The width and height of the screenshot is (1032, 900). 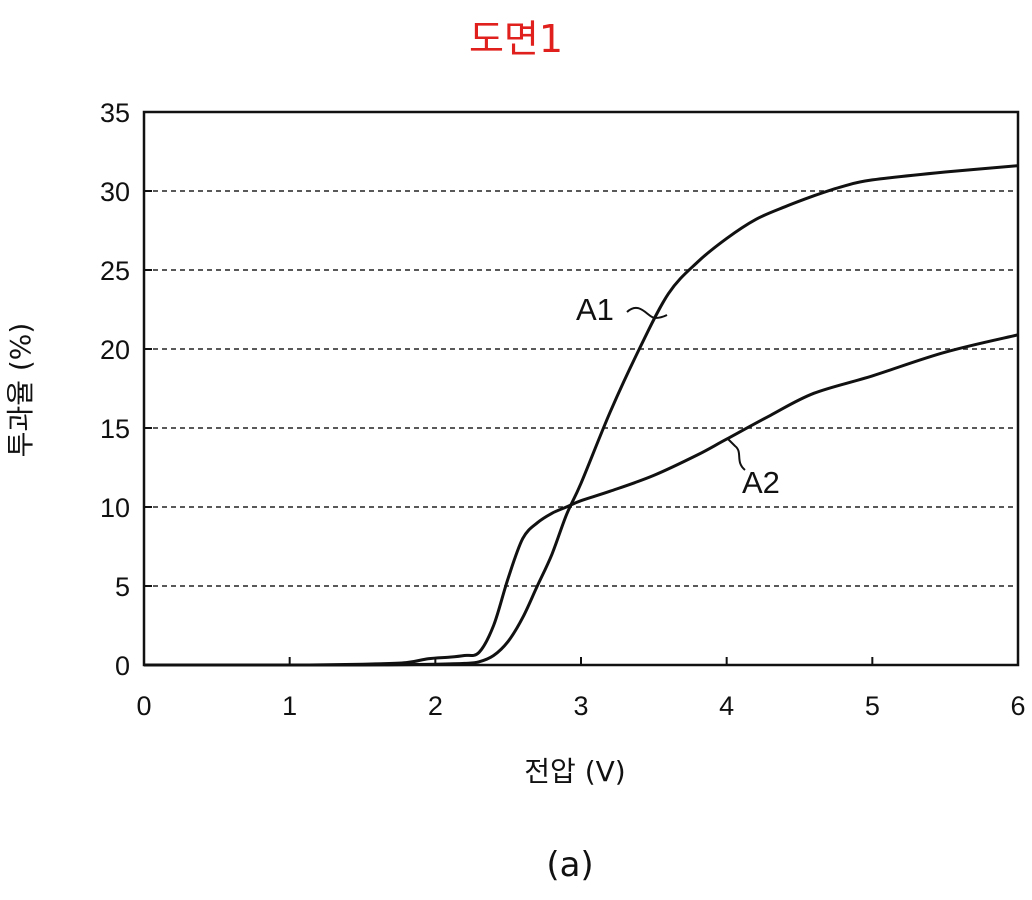 I want to click on x-tick-label: 0, so click(x=143, y=706).